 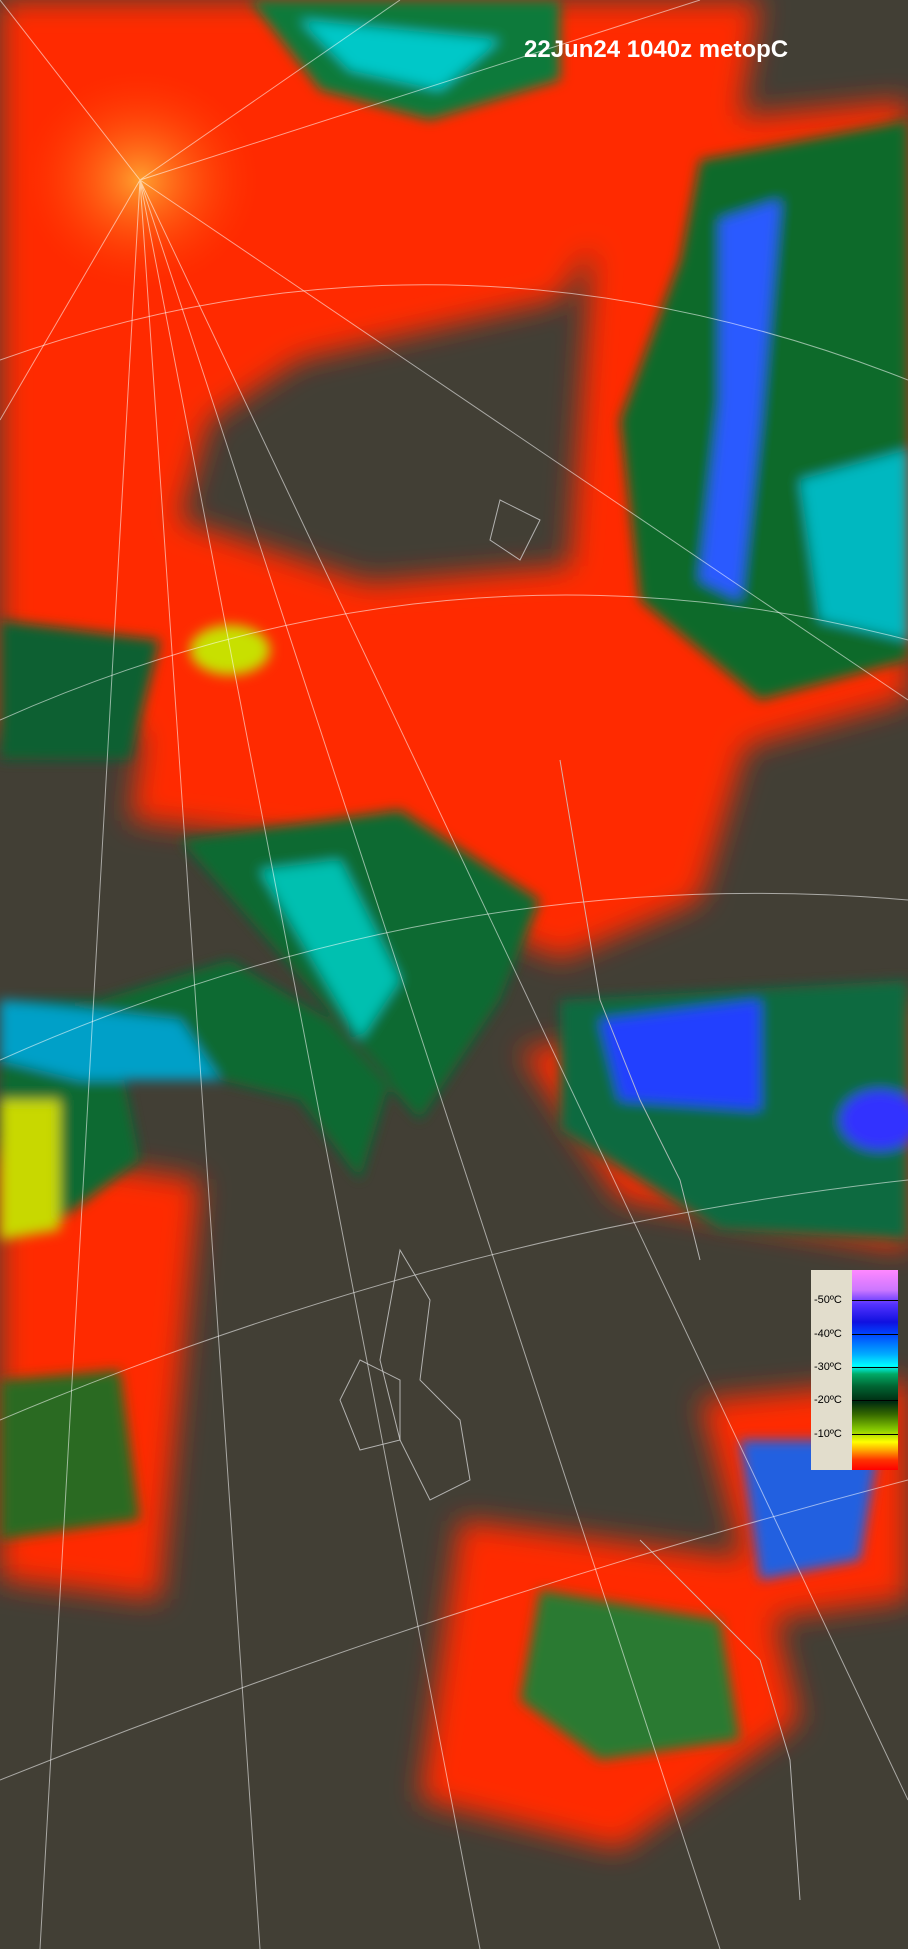 I want to click on temperature-legend: -50ºC -40ºC -30ºC -20ºC -10ºC, so click(x=854, y=1370).